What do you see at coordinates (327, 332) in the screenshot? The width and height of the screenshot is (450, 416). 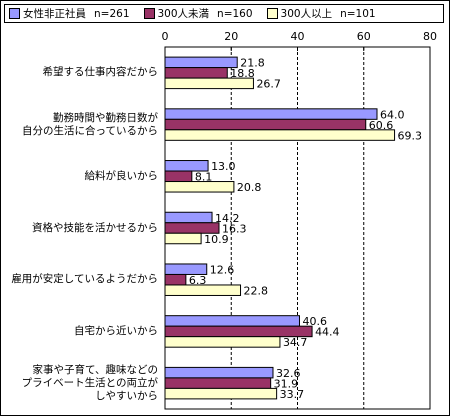 I see `bar-value-label-5-1: 44.4` at bounding box center [327, 332].